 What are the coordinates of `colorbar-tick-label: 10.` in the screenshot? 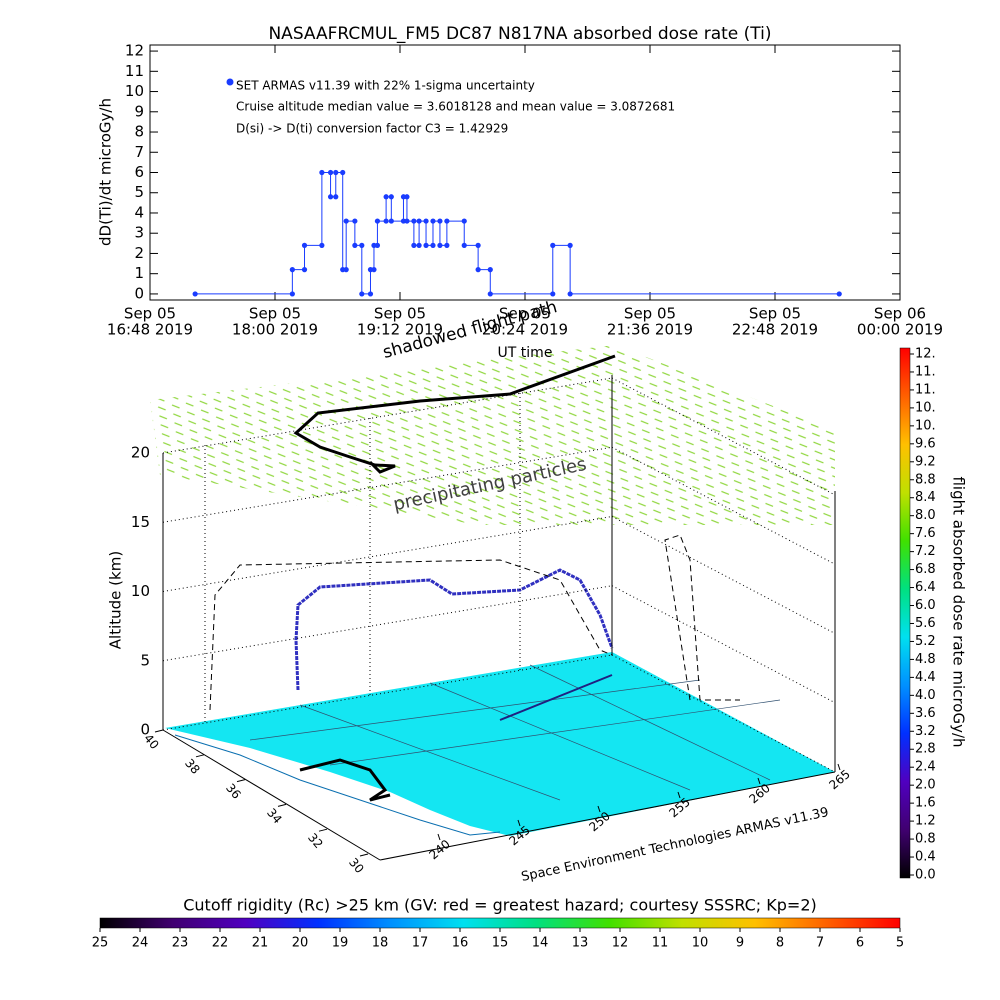 It's located at (925, 407).